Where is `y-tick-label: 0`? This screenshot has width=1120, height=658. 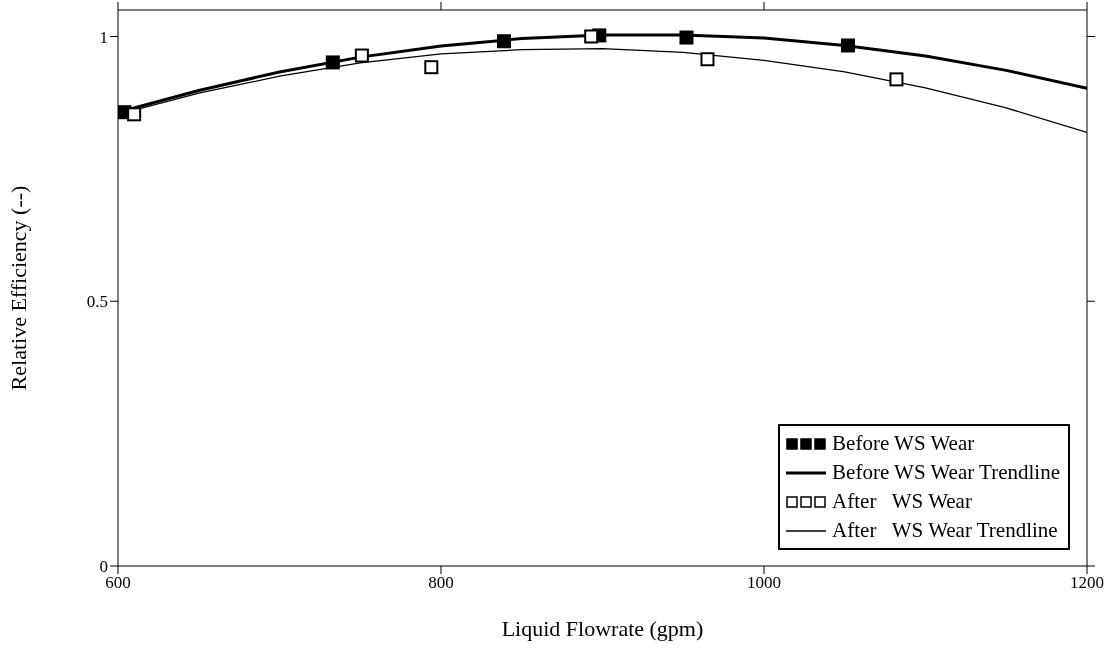 y-tick-label: 0 is located at coordinates (103, 567).